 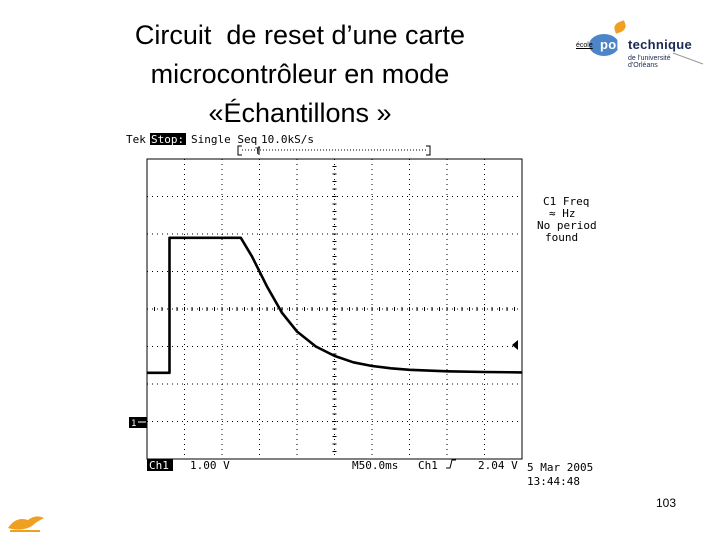 I want to click on ch1-ground-marker-text: 1, so click(x=133, y=424).